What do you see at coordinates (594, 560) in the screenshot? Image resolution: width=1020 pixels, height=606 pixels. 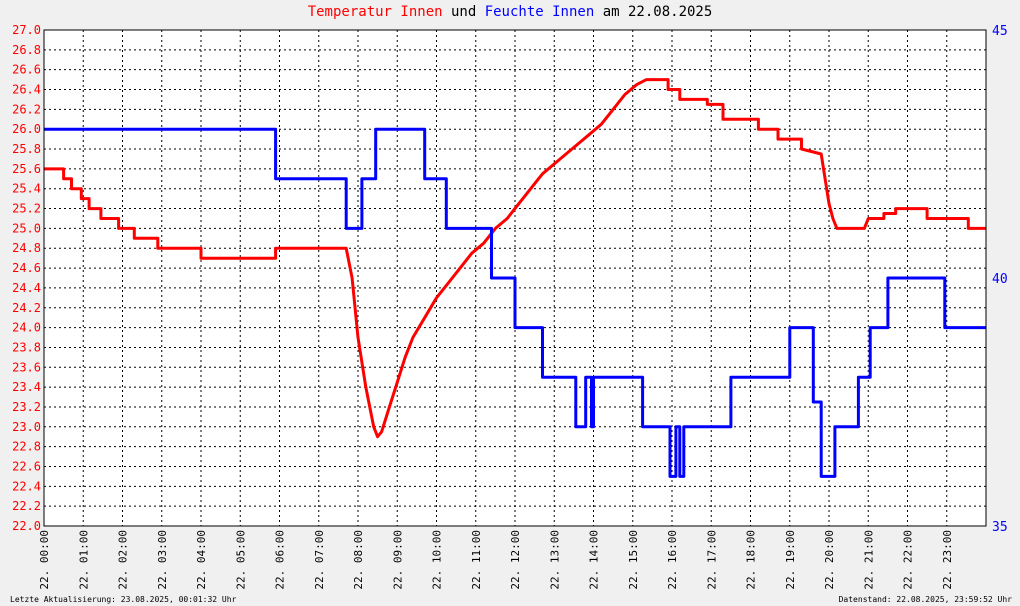 I see `x-tick-label: 22. 14:00` at bounding box center [594, 560].